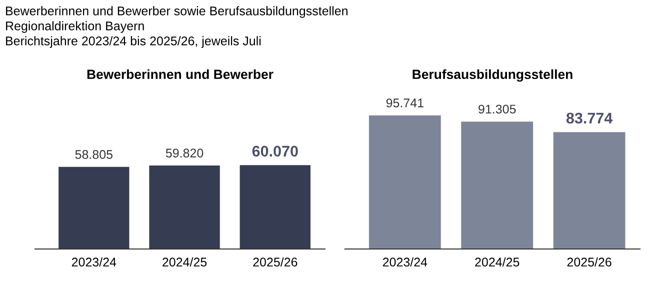 The image size is (652, 297). I want to click on chart-title: Bewerberinnen und Bewerber, so click(180, 74).